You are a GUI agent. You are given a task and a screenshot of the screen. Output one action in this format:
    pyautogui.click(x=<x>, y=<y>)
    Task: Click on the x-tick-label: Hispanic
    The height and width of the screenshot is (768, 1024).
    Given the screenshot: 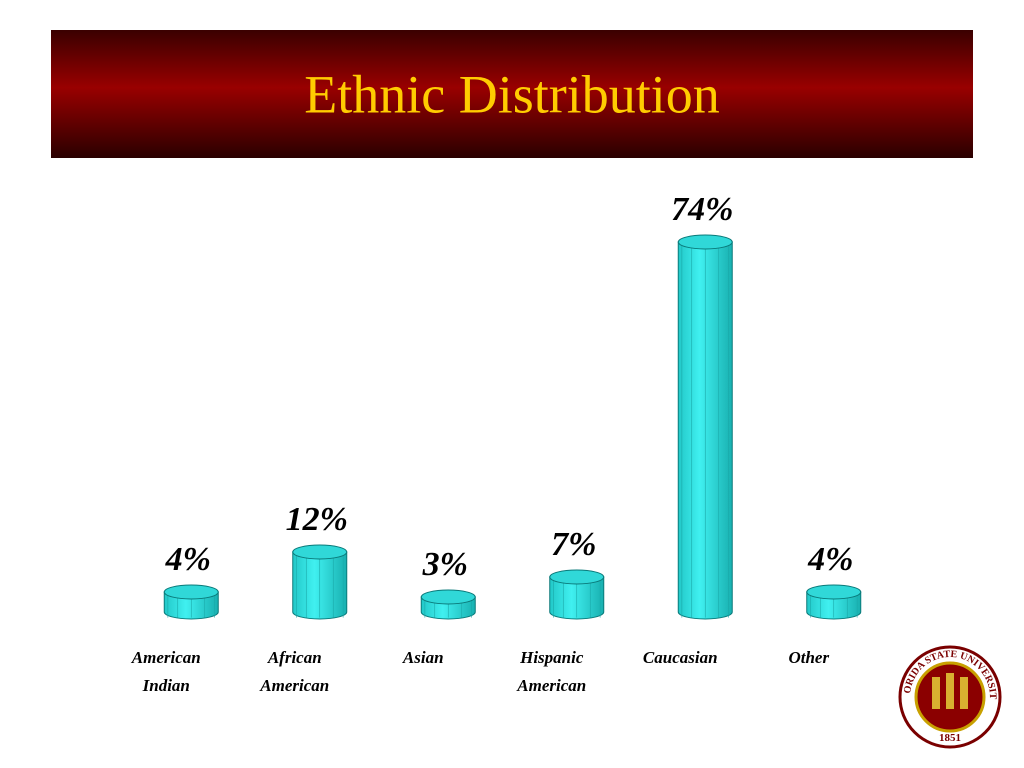 What is the action you would take?
    pyautogui.click(x=551, y=657)
    